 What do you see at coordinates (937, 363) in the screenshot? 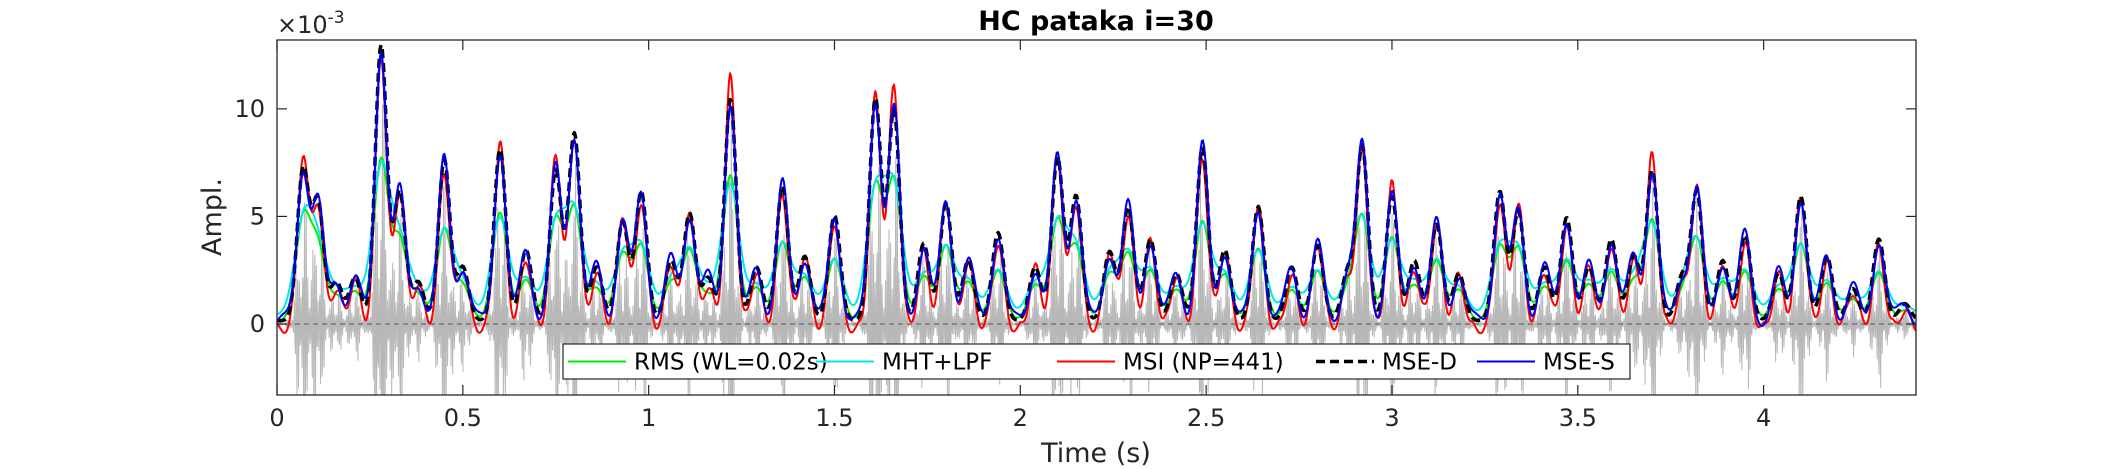
I see `legend-label-mht: MHT+LPF` at bounding box center [937, 363].